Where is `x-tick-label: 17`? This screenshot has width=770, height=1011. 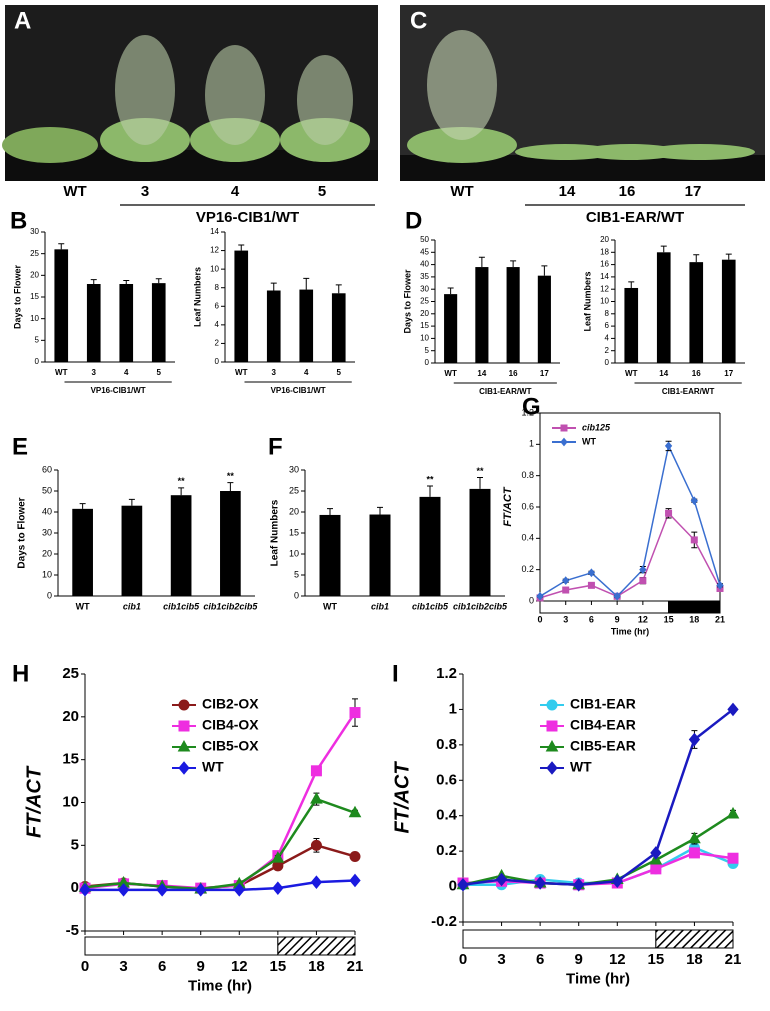
x-tick-label: 17 is located at coordinates (728, 373).